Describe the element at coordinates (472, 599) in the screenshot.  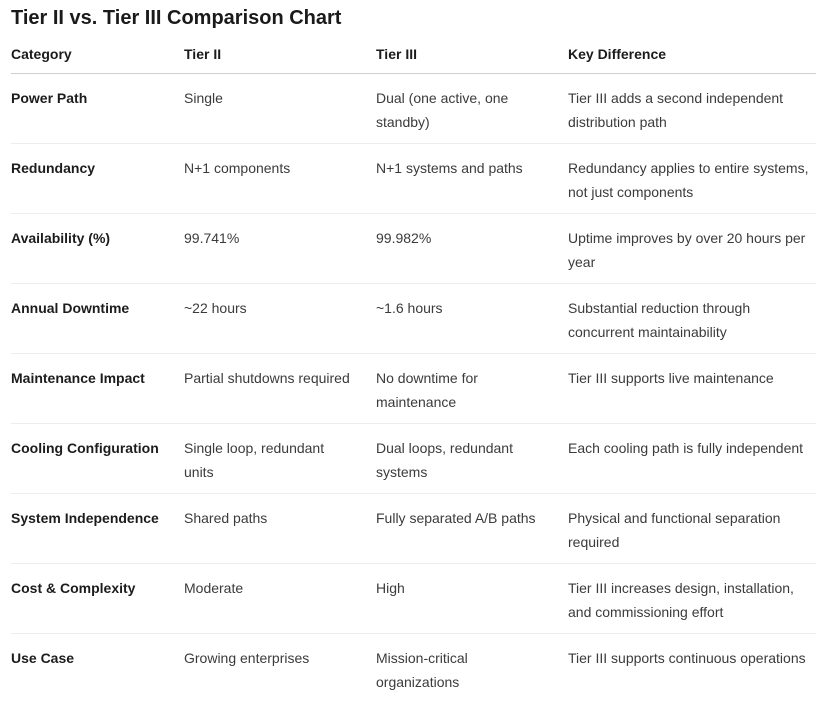
I see `tier3-cell: High` at that location.